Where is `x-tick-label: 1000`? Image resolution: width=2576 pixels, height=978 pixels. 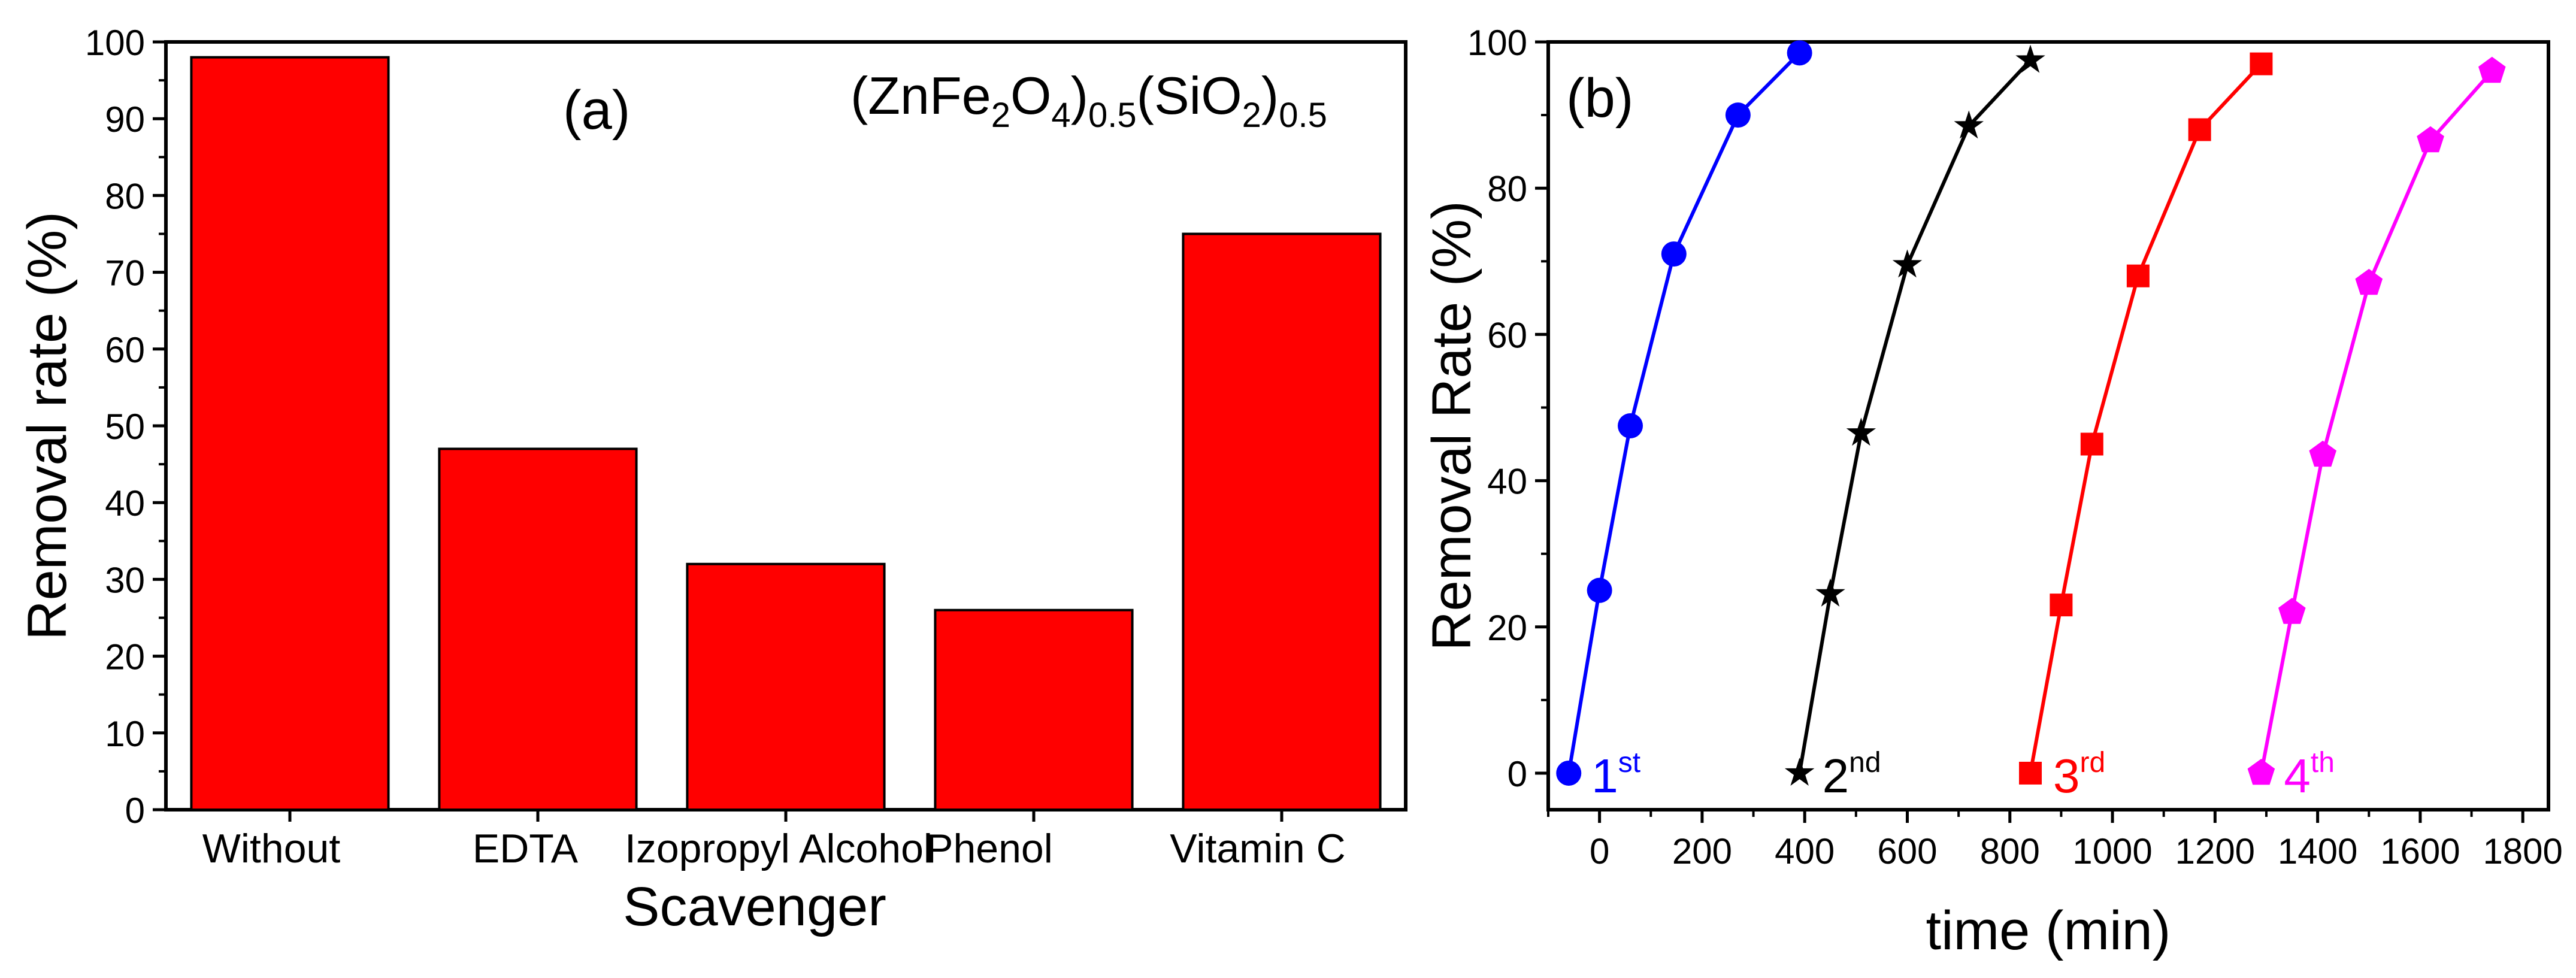 x-tick-label: 1000 is located at coordinates (2112, 851).